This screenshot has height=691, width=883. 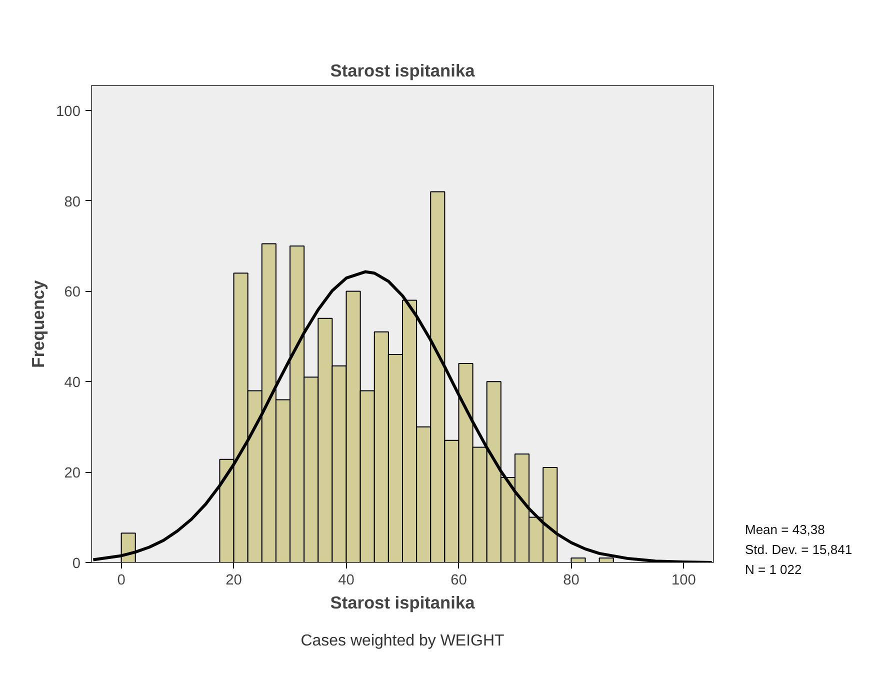 I want to click on chart-title: Starost ispitanika, so click(x=403, y=70).